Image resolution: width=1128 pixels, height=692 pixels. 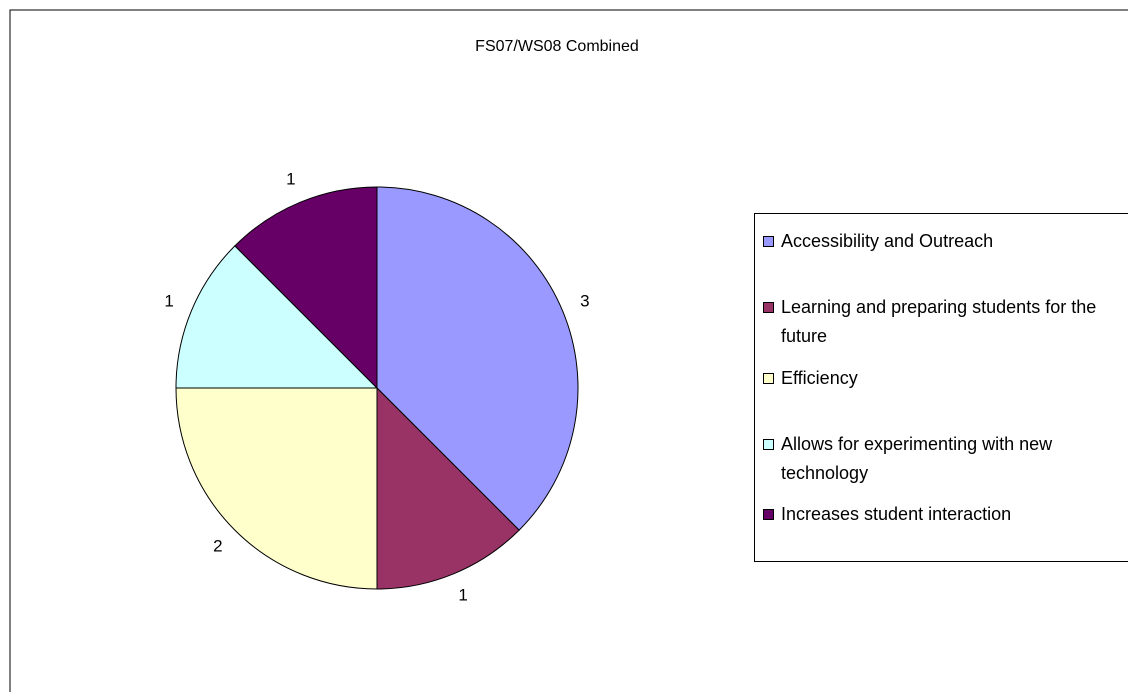 I want to click on data-label: 2, so click(x=217, y=546).